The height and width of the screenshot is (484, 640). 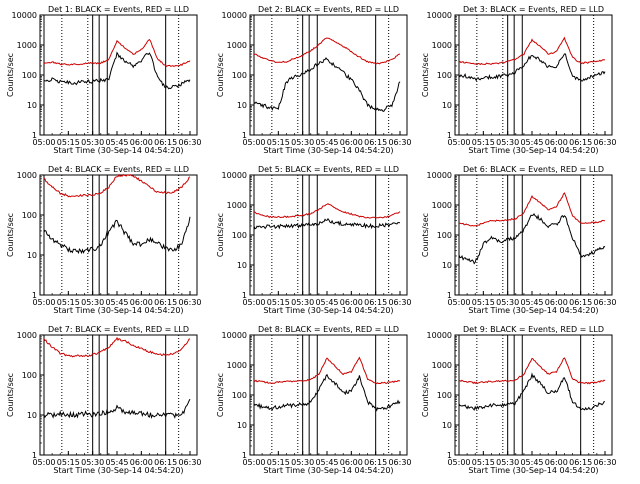 I want to click on plot-title: Det 6: BLACK = Events, RED = LLD, so click(x=533, y=169).